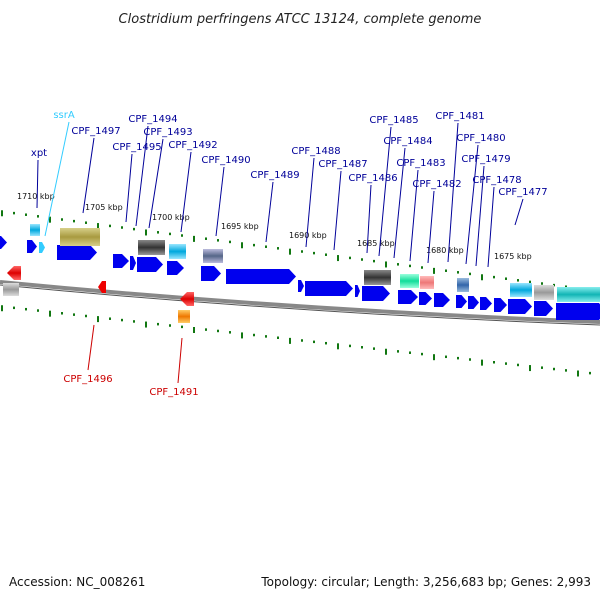 The image size is (600, 600). Describe the element at coordinates (173, 392) in the screenshot. I see `gene-label: CPF_1491` at that location.